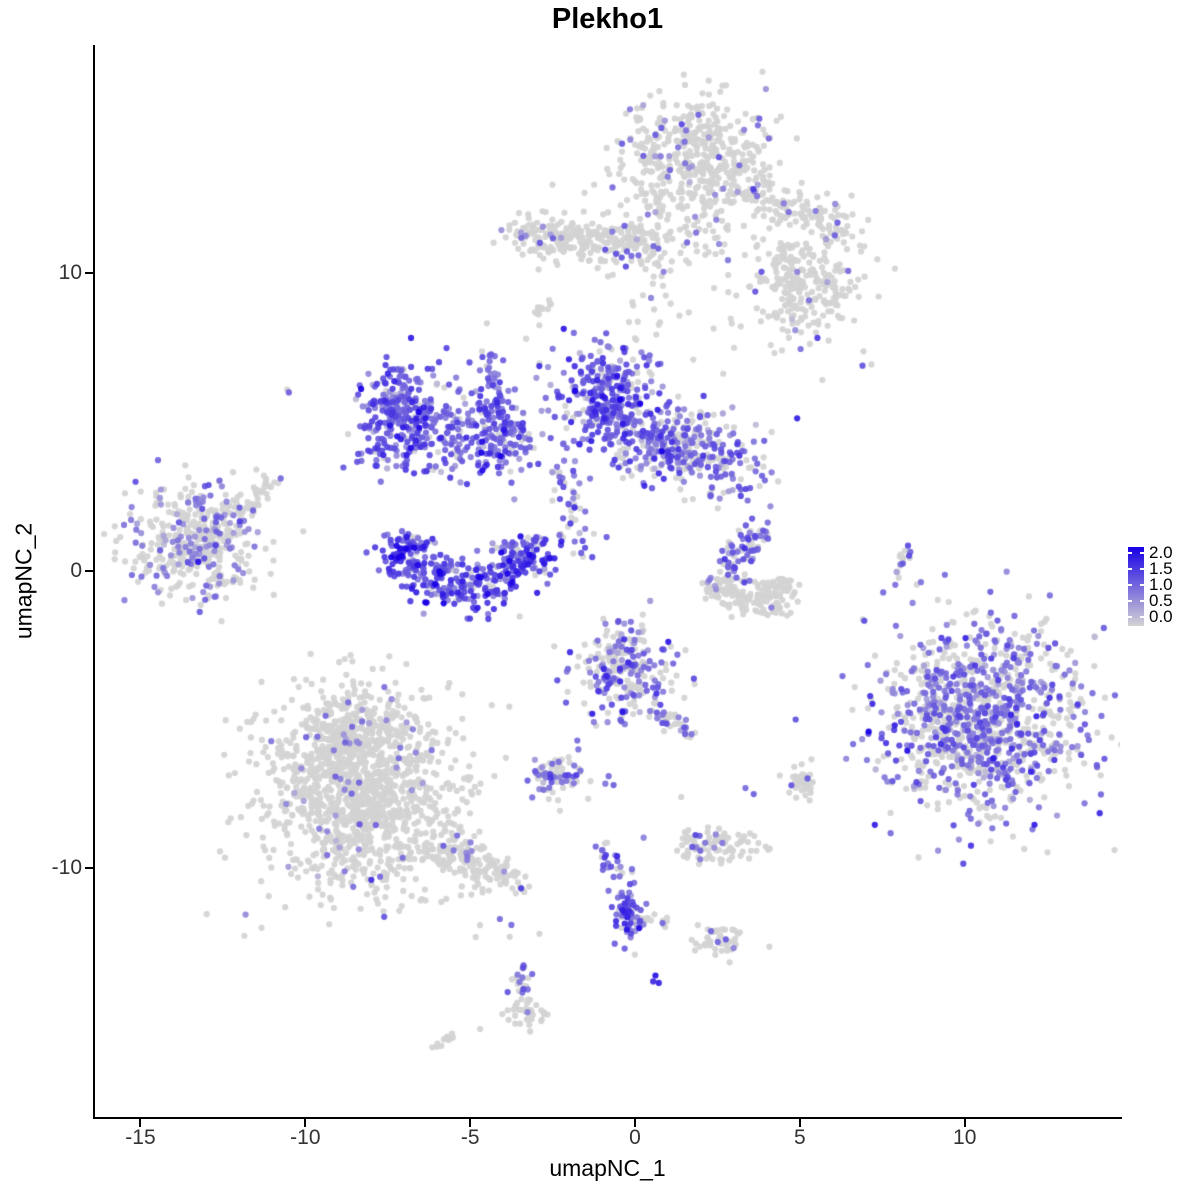  I want to click on x-tick-label: -5, so click(470, 1137).